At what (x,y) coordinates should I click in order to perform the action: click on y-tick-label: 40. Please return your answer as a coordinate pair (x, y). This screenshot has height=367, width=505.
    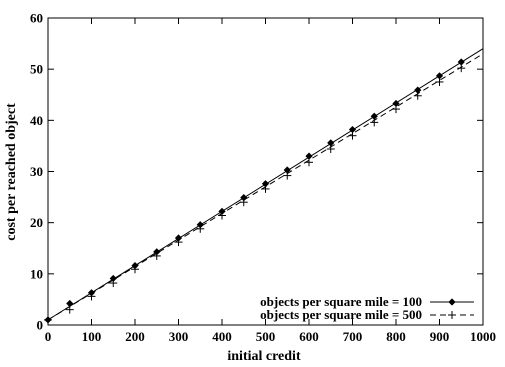
    Looking at the image, I should click on (36, 120).